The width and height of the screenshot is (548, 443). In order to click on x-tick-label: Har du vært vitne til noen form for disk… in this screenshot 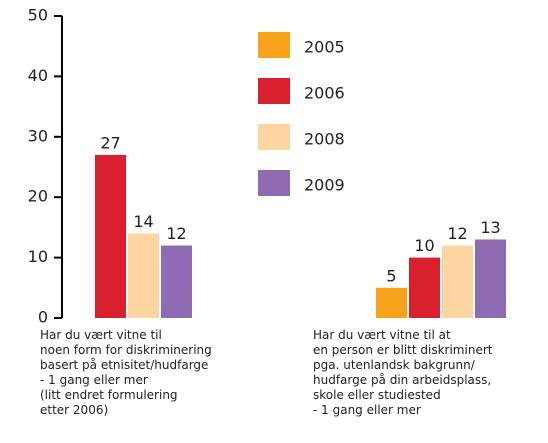, I will do `click(126, 372)`.